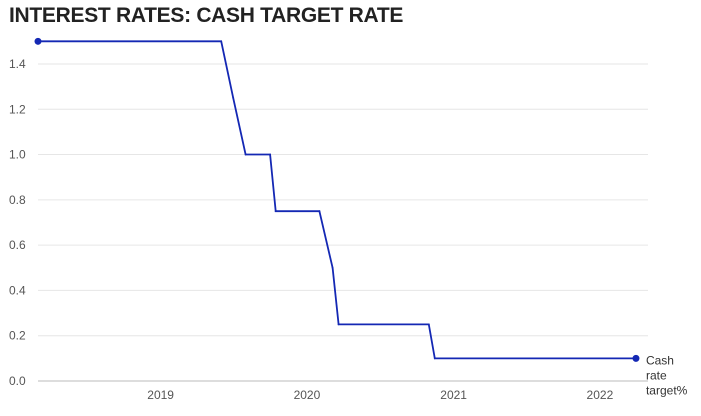 The height and width of the screenshot is (416, 701). I want to click on y-tick-label: 0.6, so click(17, 245).